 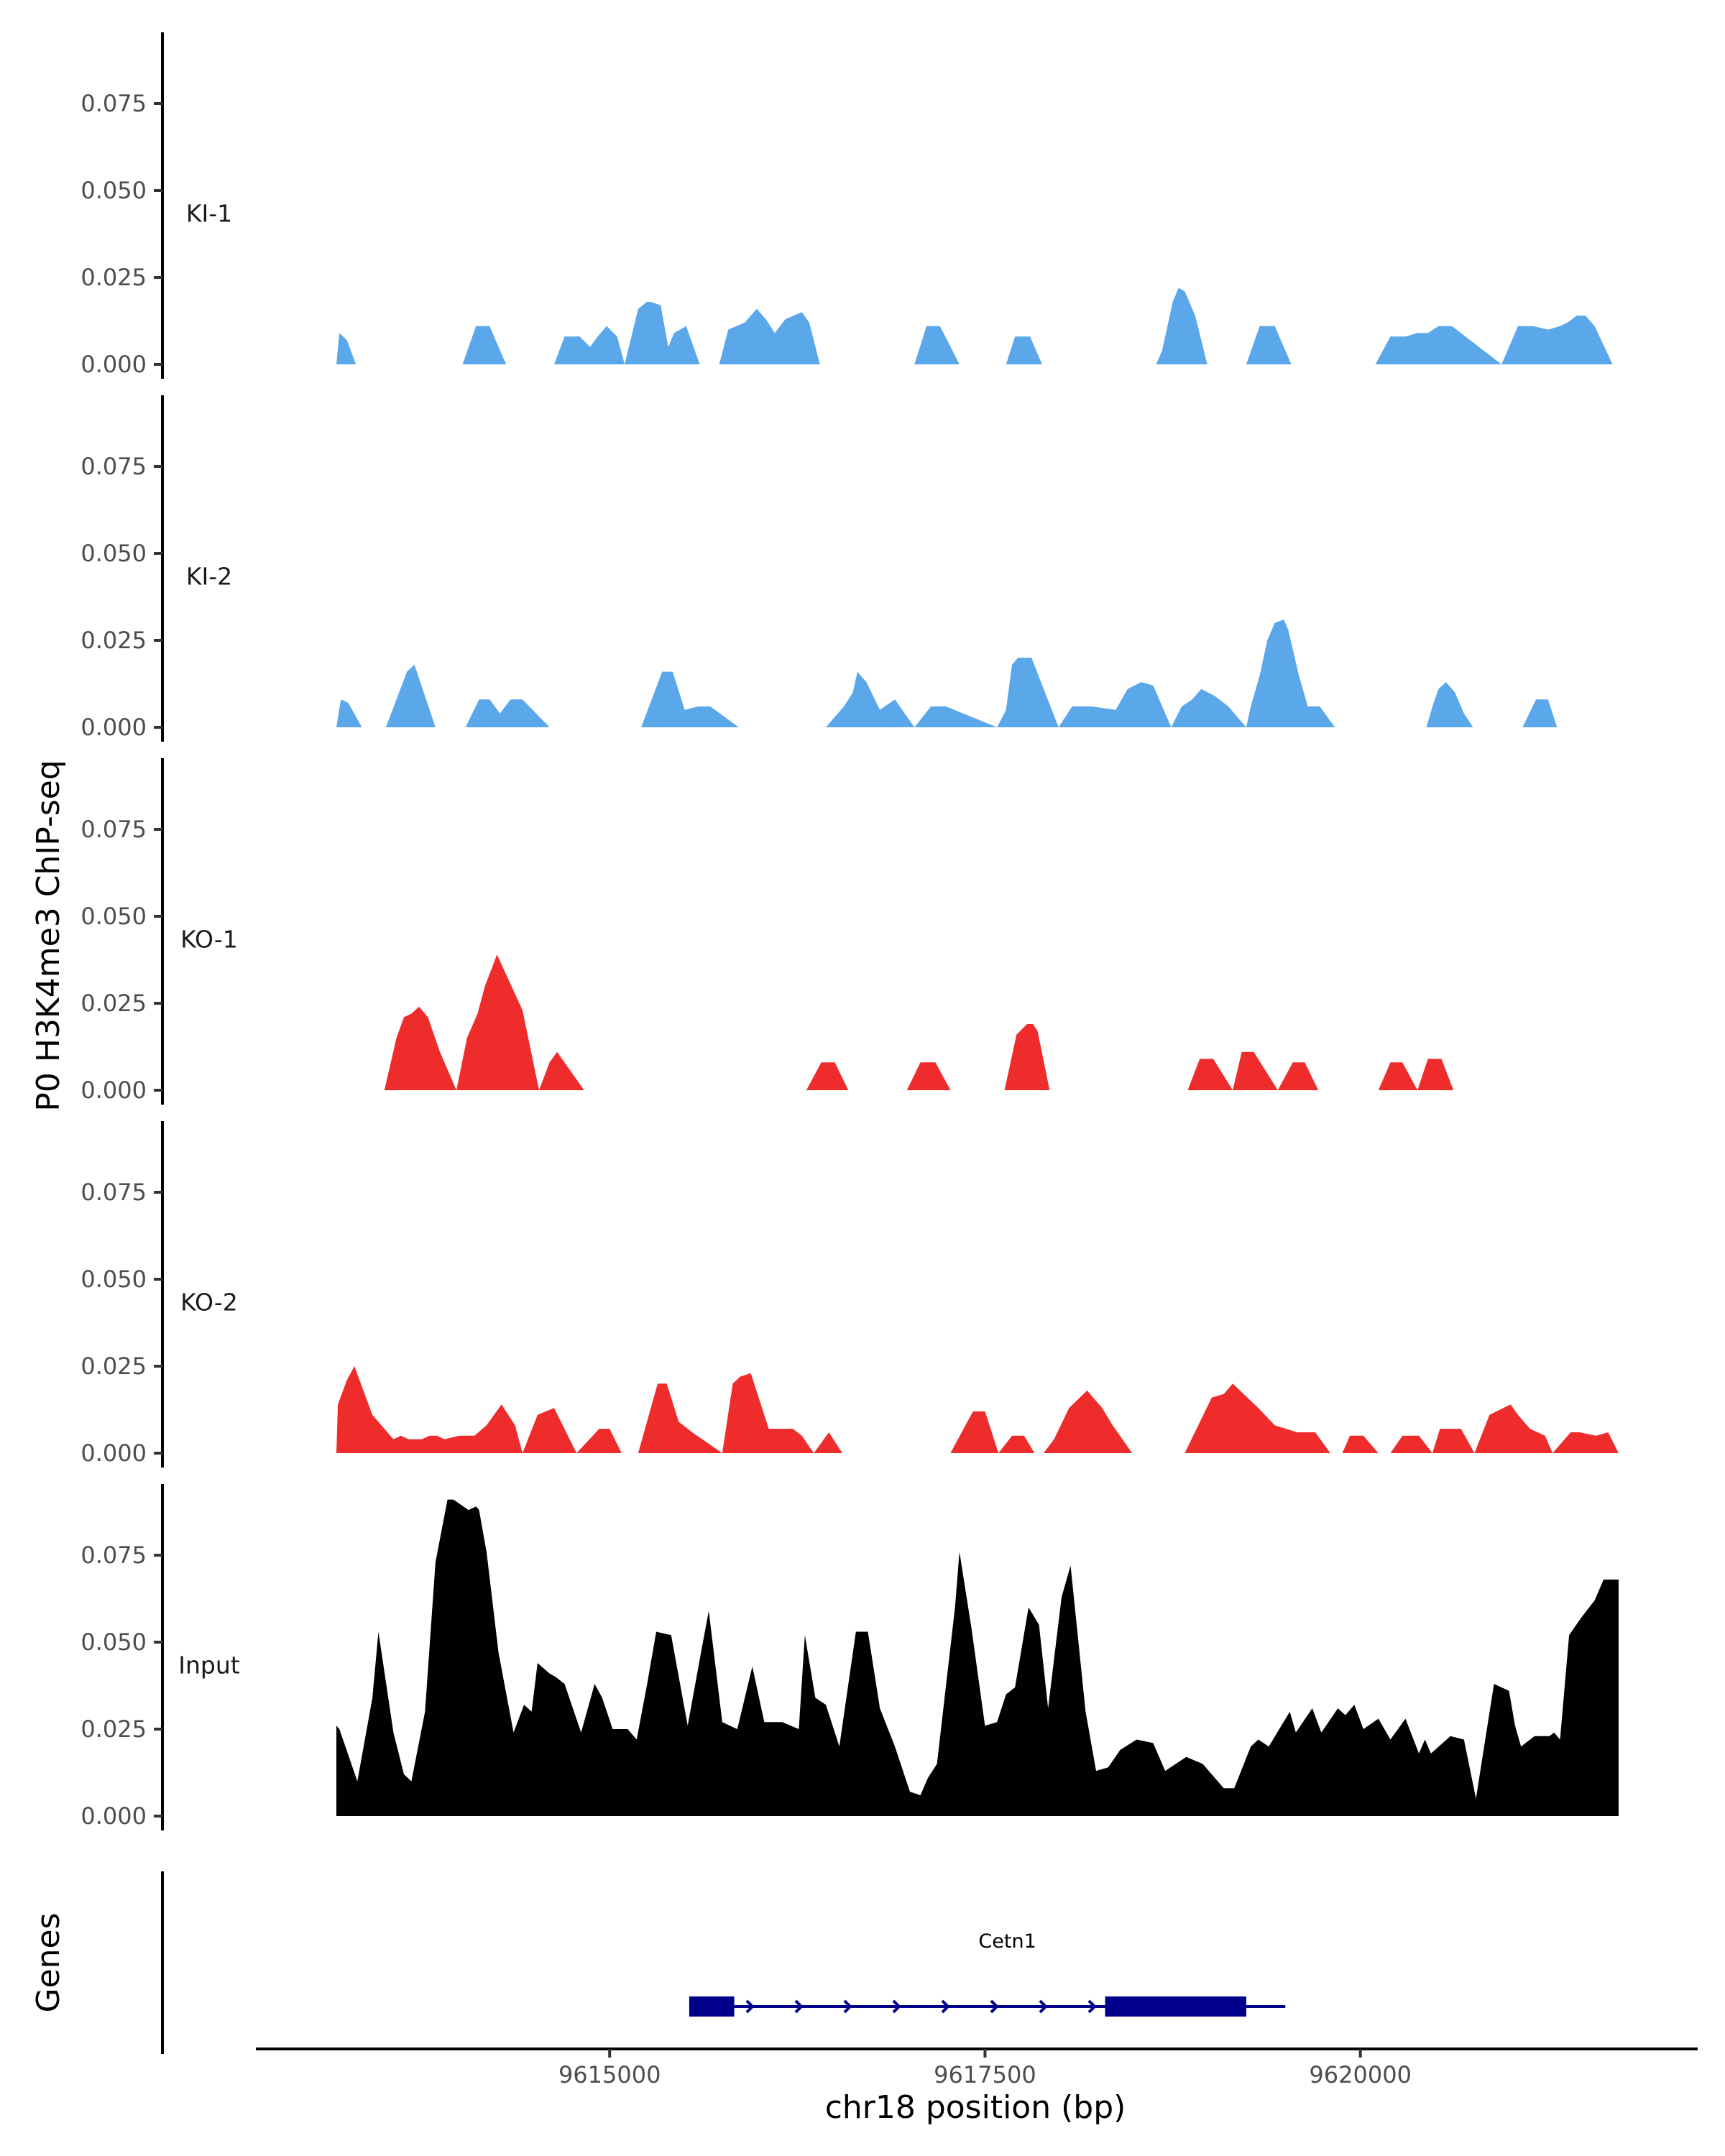 What do you see at coordinates (209, 939) in the screenshot?
I see `track-label-ko-1: KO-1` at bounding box center [209, 939].